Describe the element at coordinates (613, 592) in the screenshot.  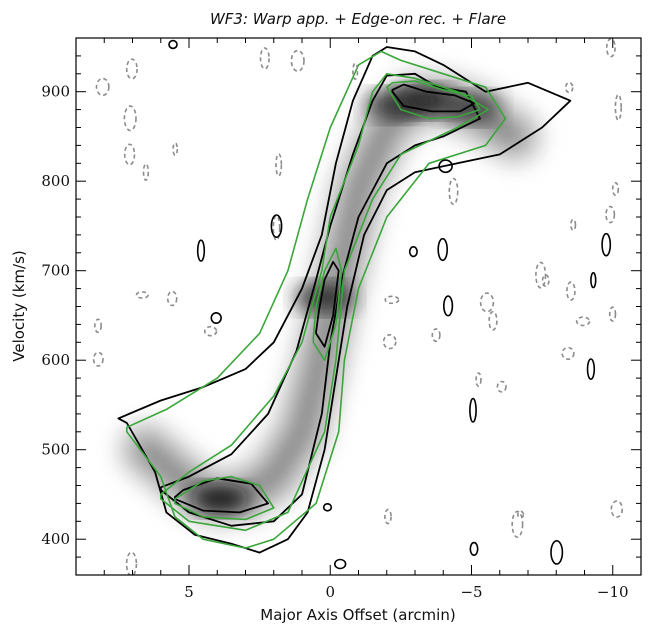
I see `x-tick-label: −10` at that location.